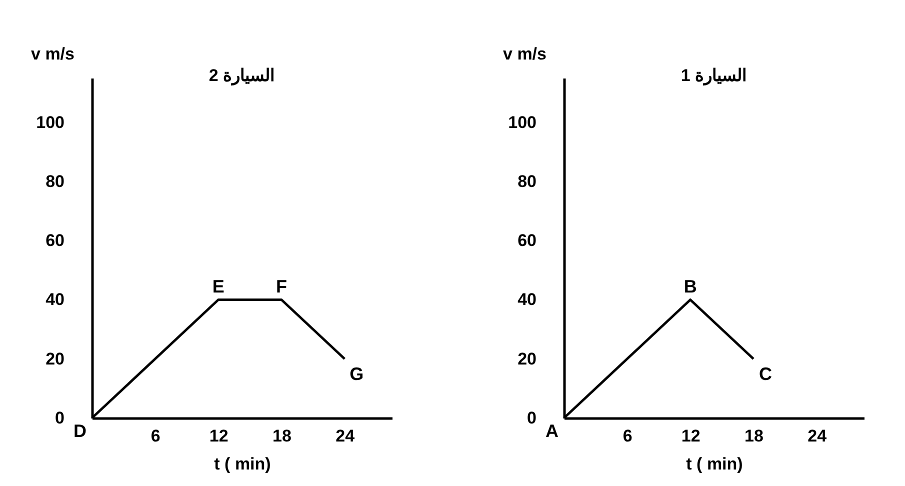  What do you see at coordinates (242, 76) in the screenshot?
I see `chart-title: السيارة 2` at bounding box center [242, 76].